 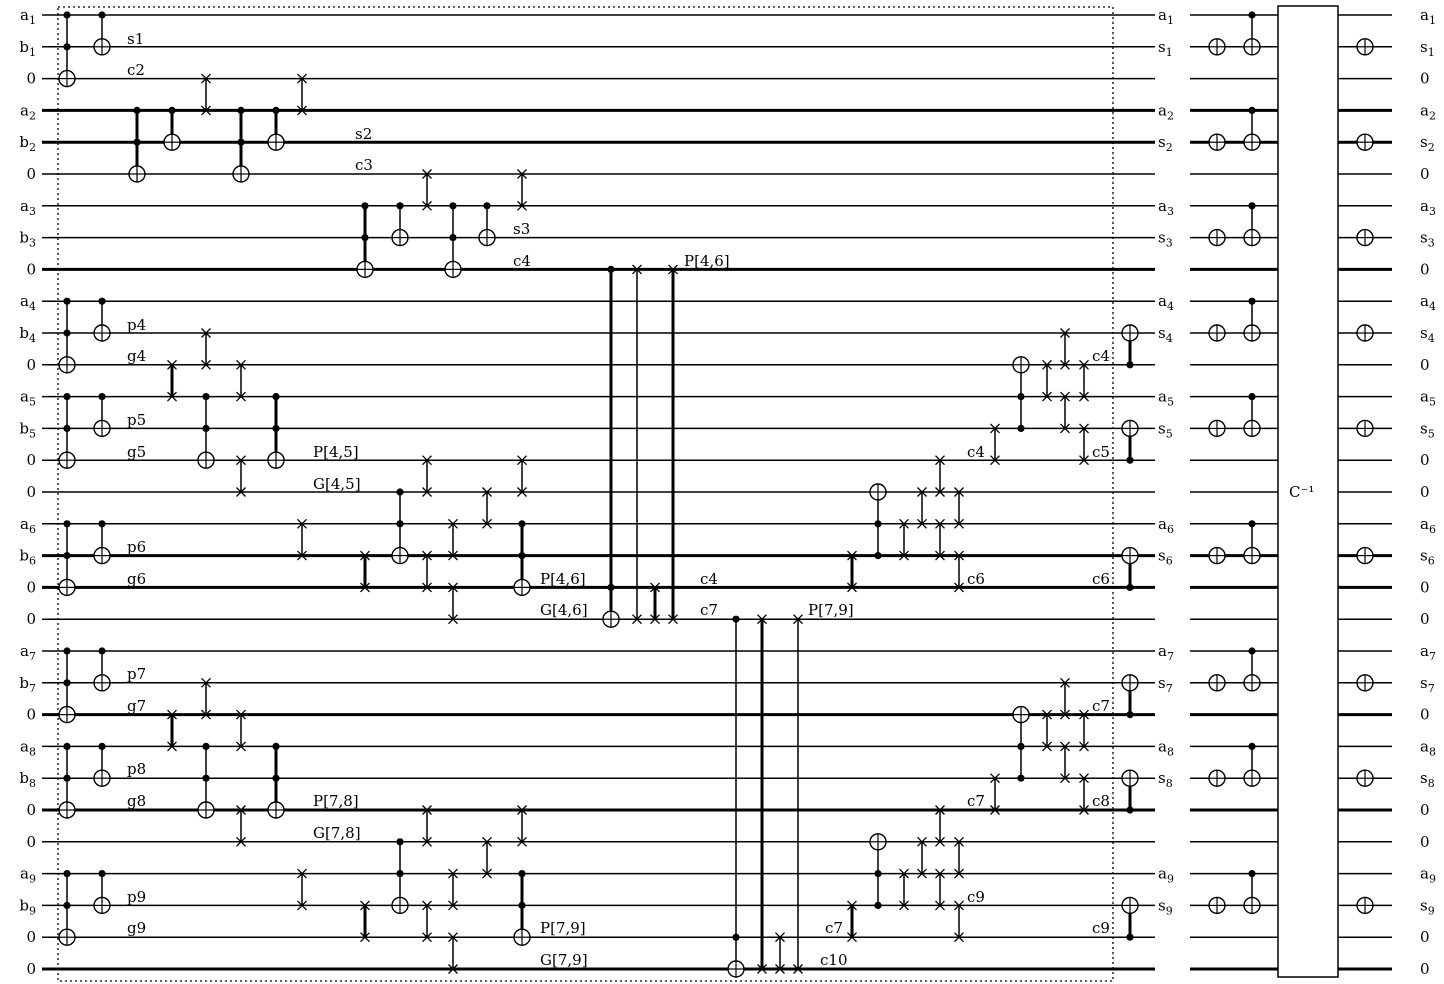 What do you see at coordinates (564, 610) in the screenshot?
I see `note-G46: G[4,6]` at bounding box center [564, 610].